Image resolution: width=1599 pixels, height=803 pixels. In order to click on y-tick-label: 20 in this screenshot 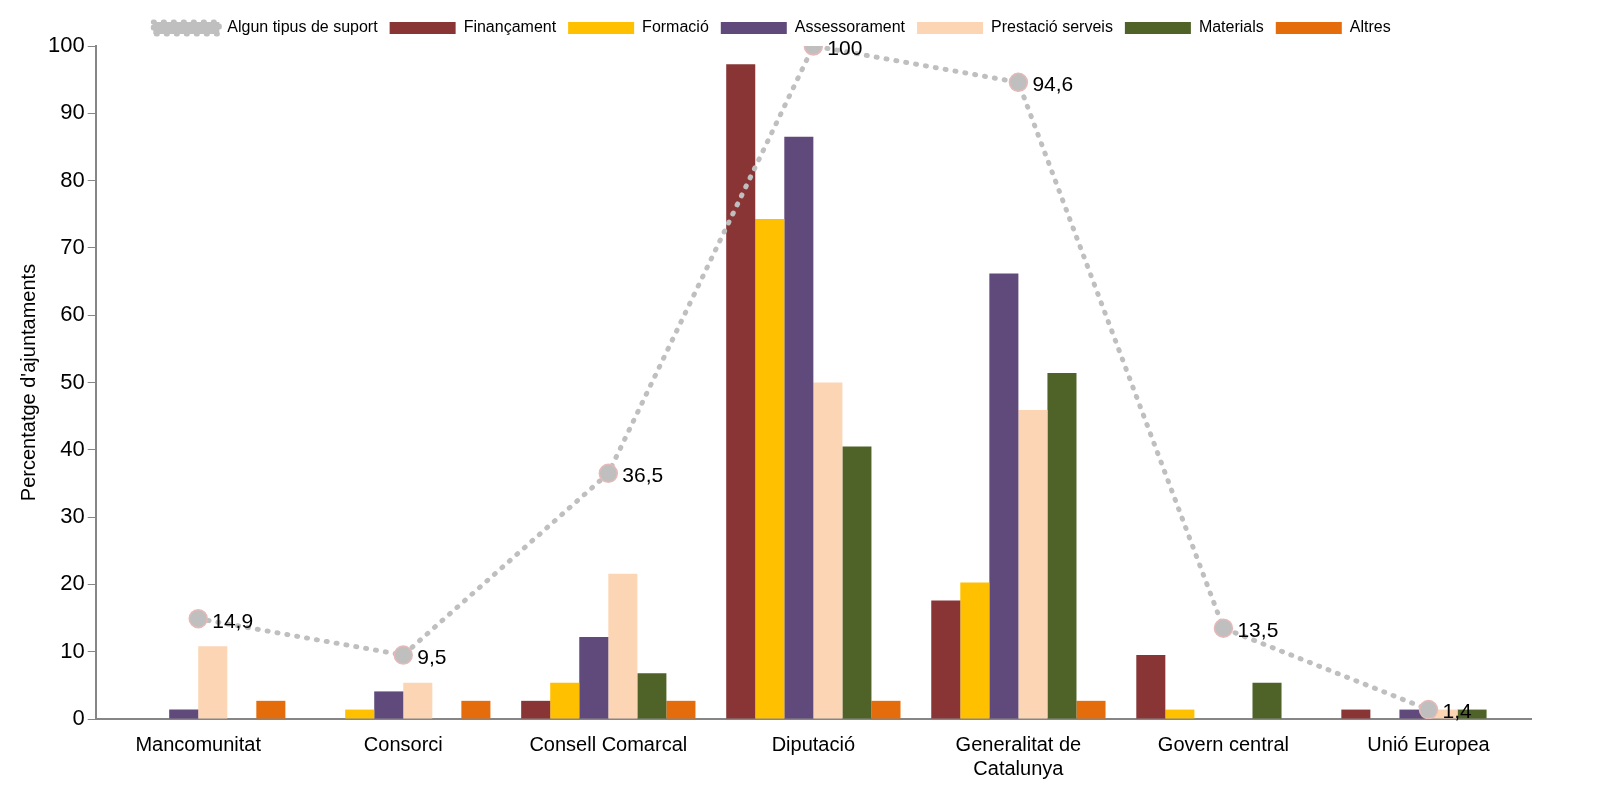, I will do `click(72, 583)`.